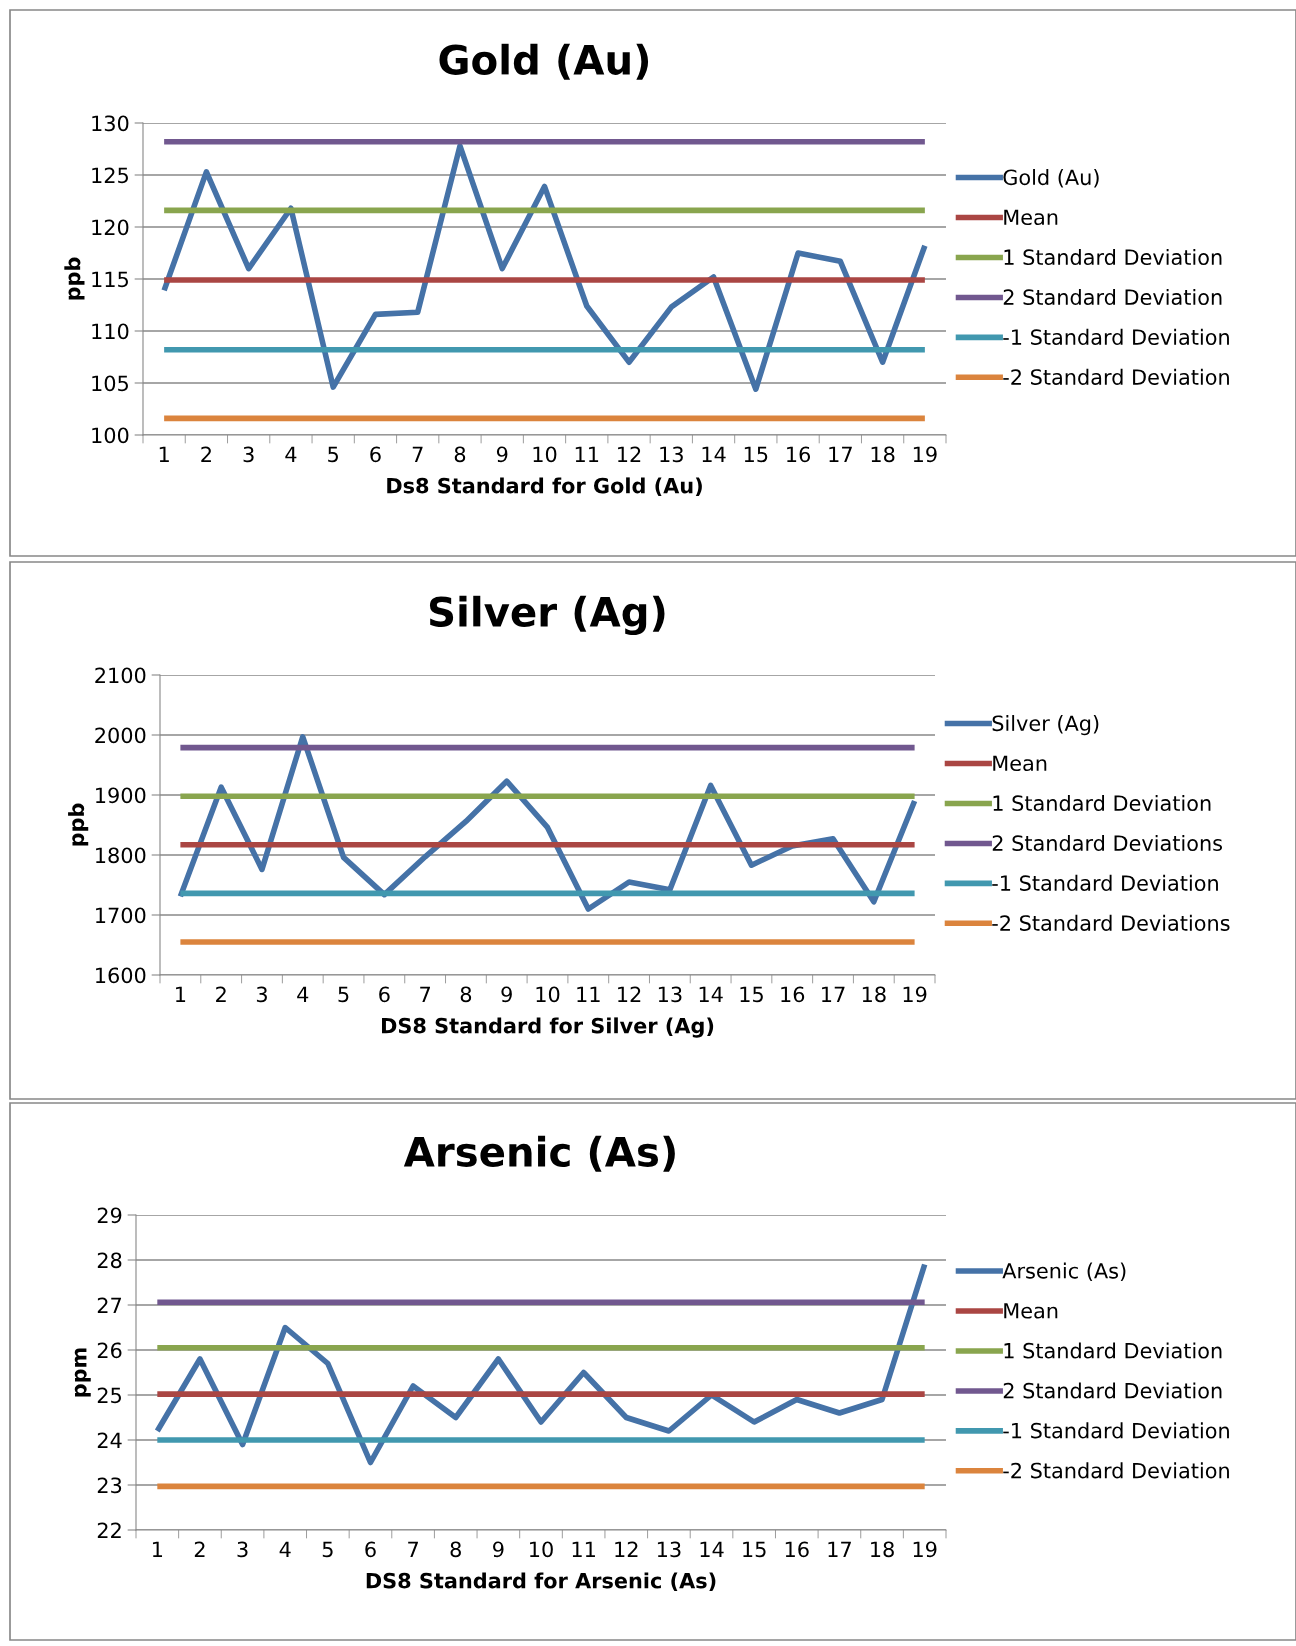  What do you see at coordinates (82, 1372) in the screenshot?
I see `y-axis-title: ppm` at bounding box center [82, 1372].